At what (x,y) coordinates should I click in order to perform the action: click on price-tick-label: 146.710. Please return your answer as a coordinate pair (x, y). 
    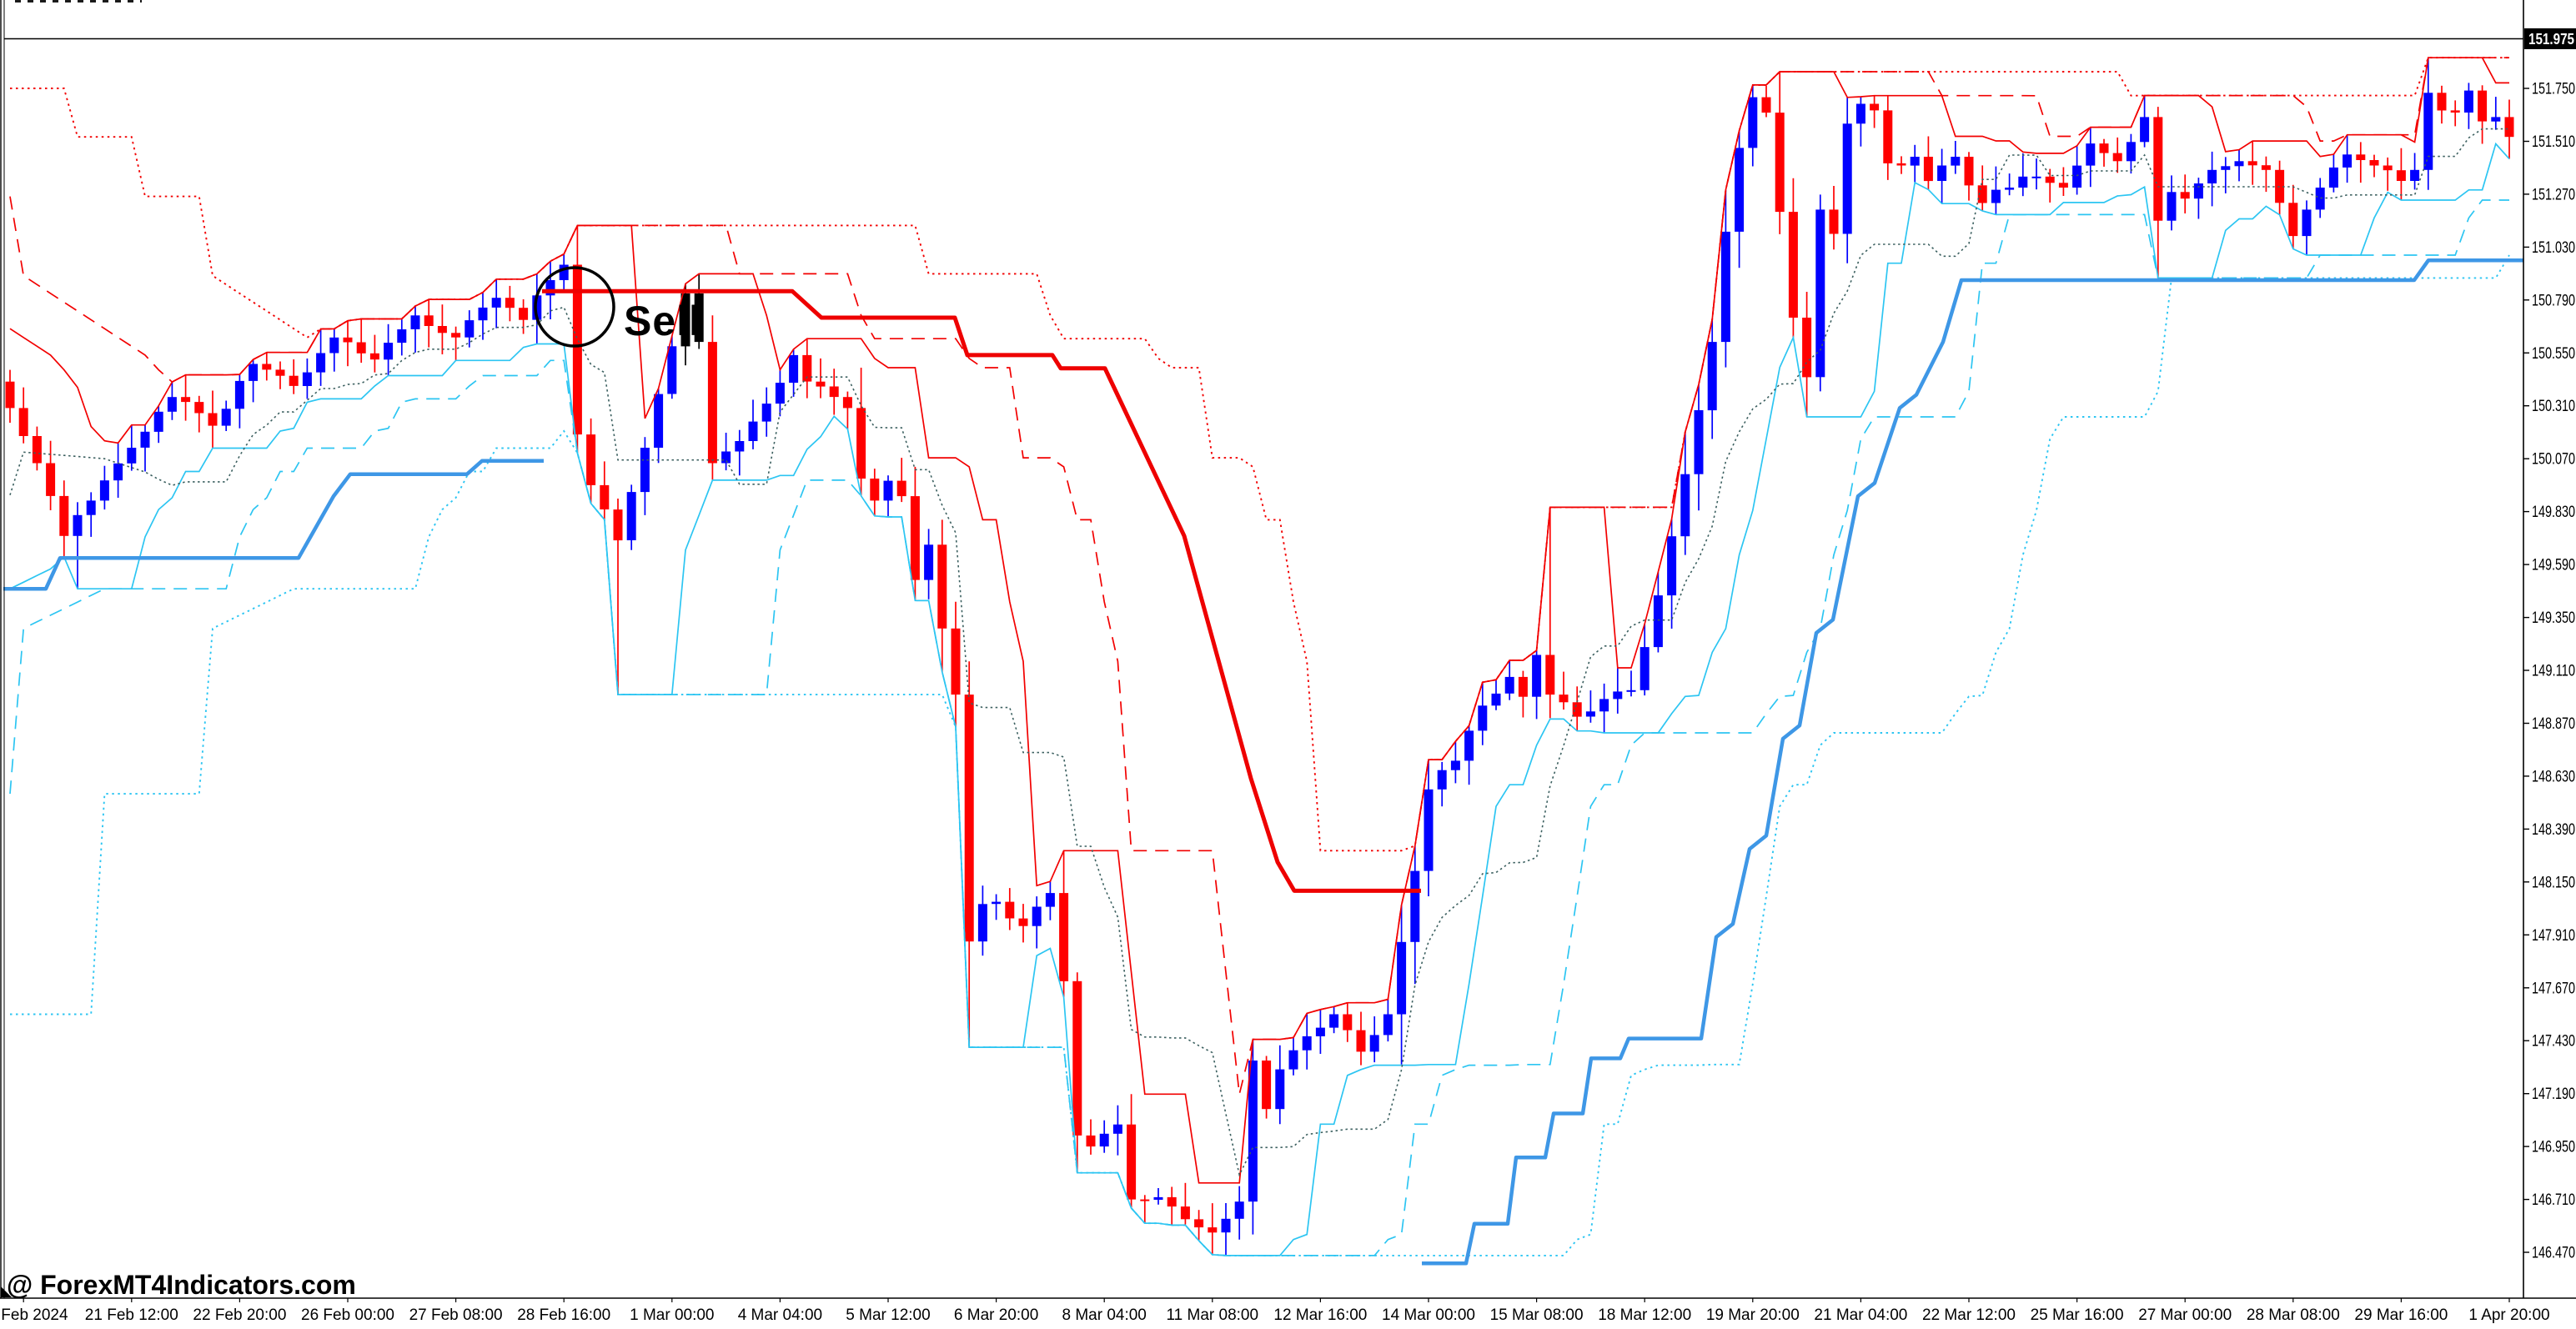
    Looking at the image, I should click on (2553, 1200).